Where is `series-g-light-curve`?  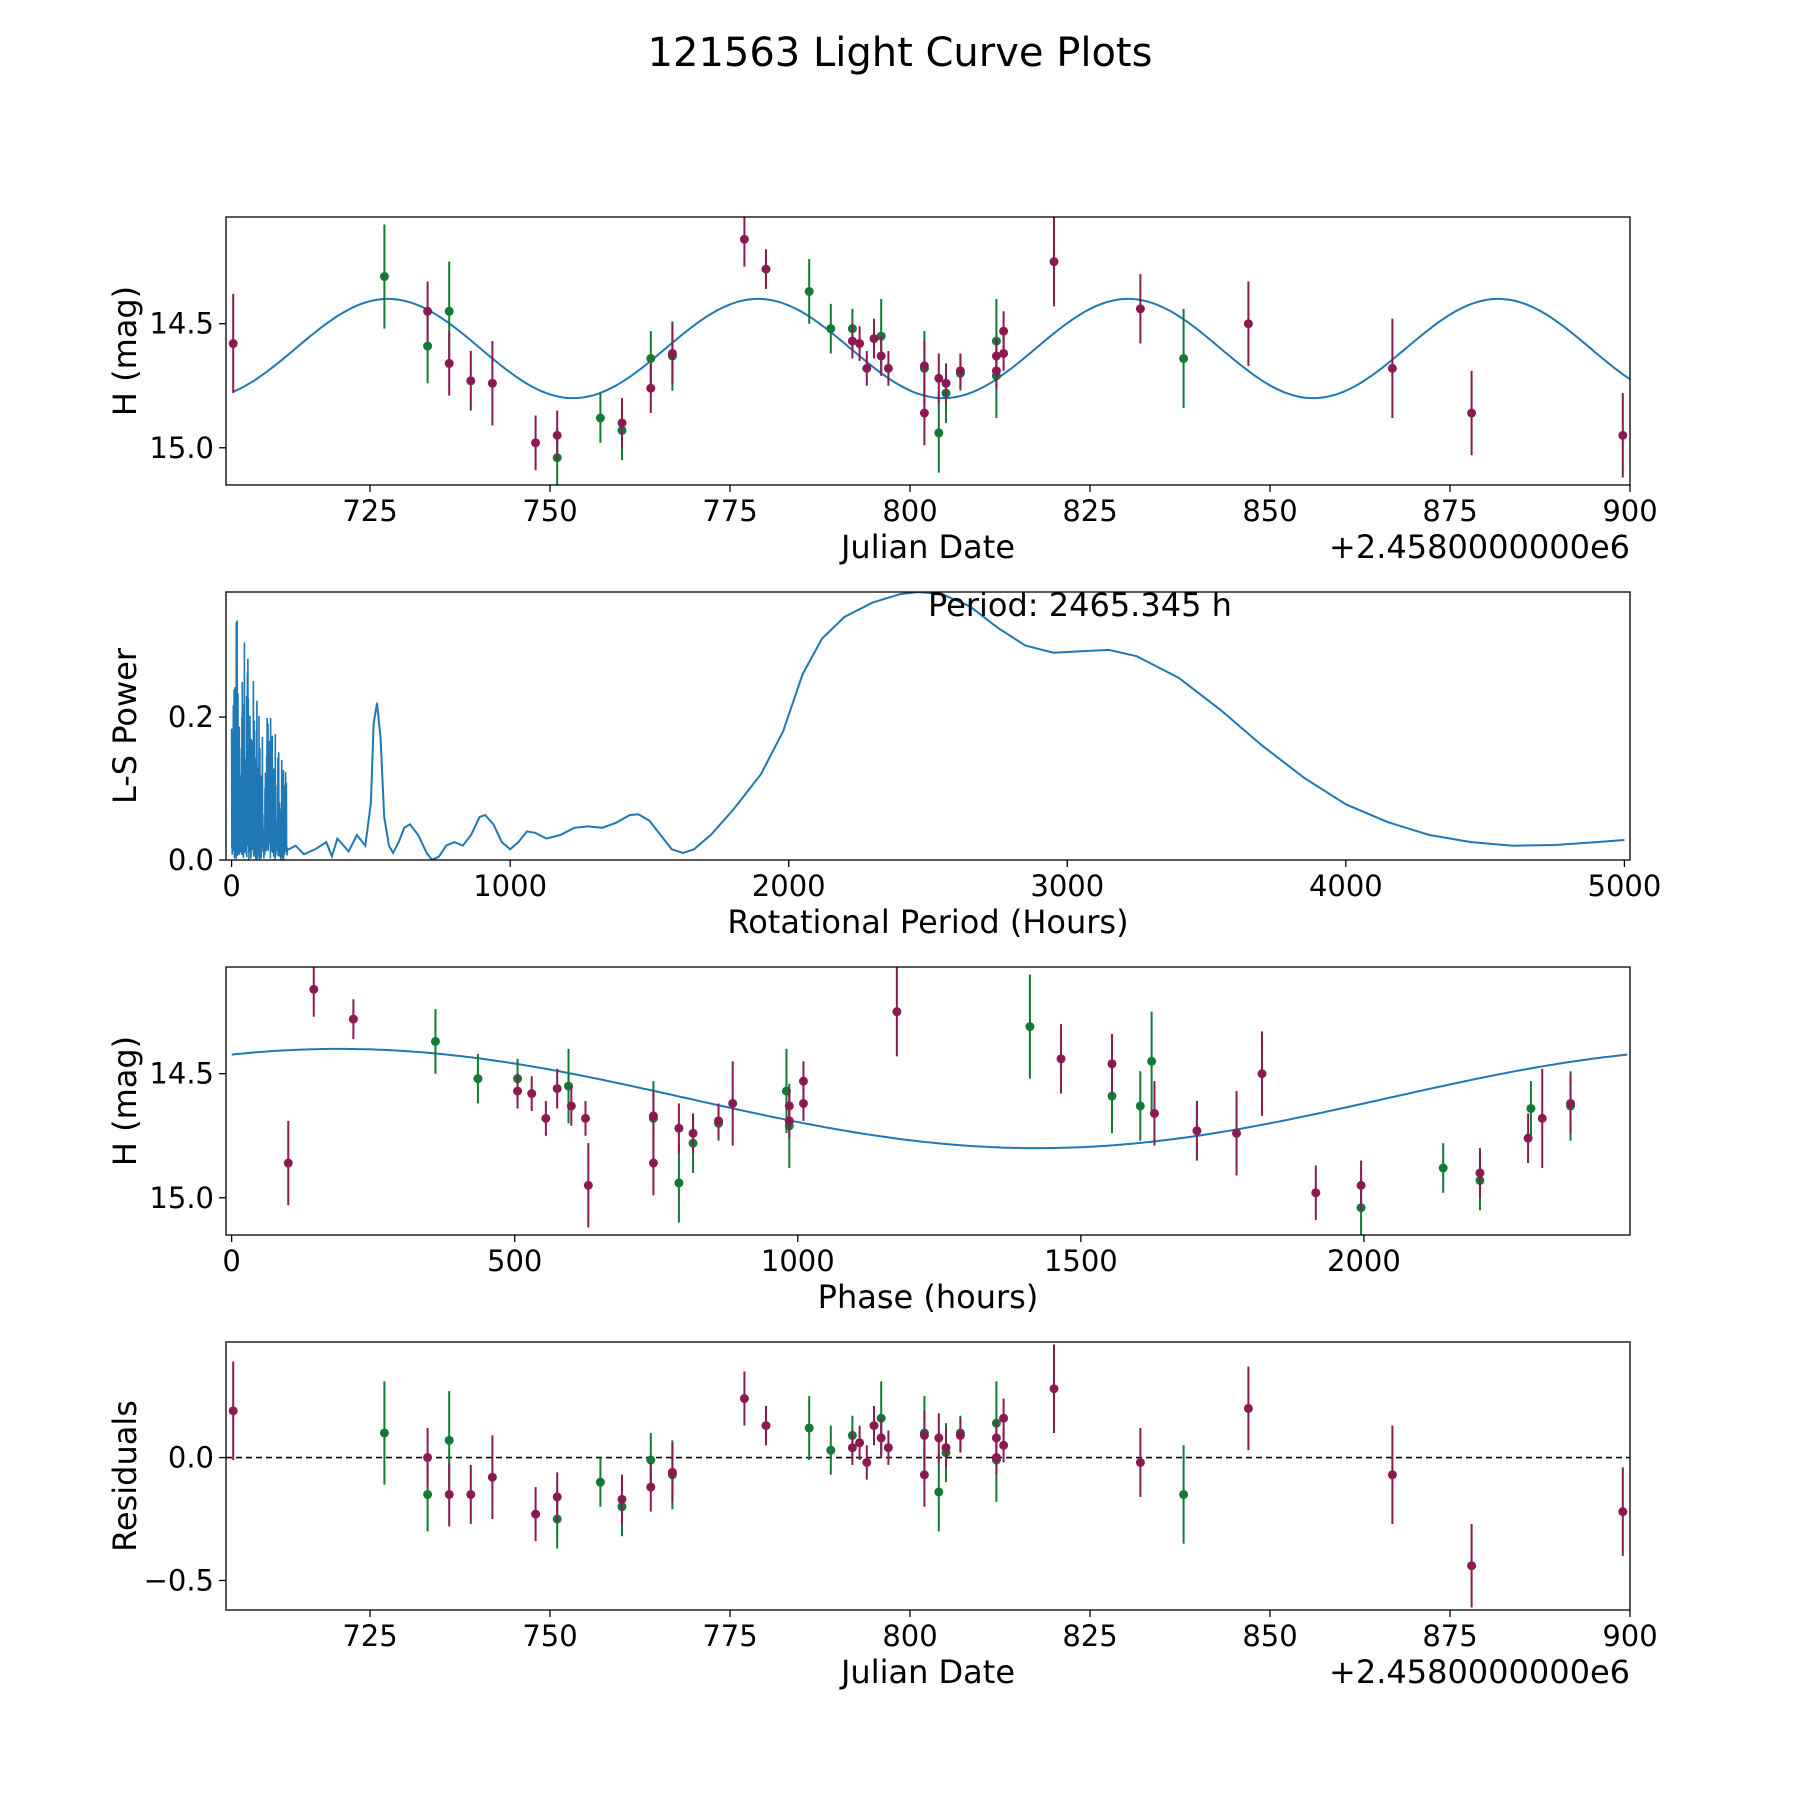
series-g-light-curve is located at coordinates (784, 354).